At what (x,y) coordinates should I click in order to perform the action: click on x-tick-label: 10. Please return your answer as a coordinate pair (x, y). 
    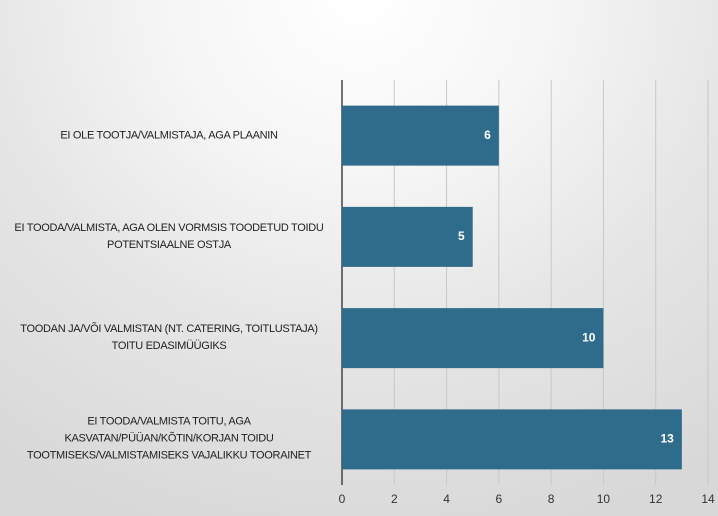
    Looking at the image, I should click on (604, 499).